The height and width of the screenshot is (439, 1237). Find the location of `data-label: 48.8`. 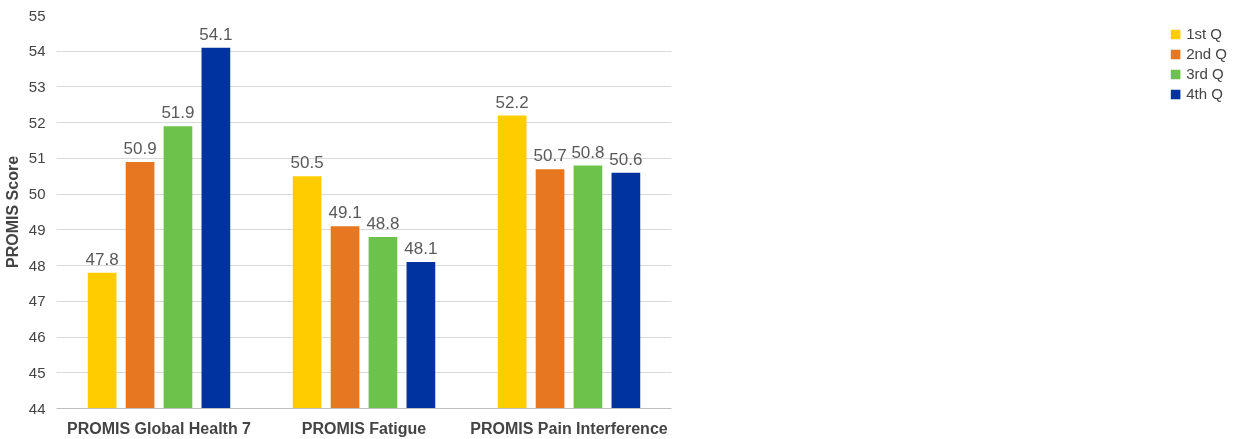

data-label: 48.8 is located at coordinates (383, 224).